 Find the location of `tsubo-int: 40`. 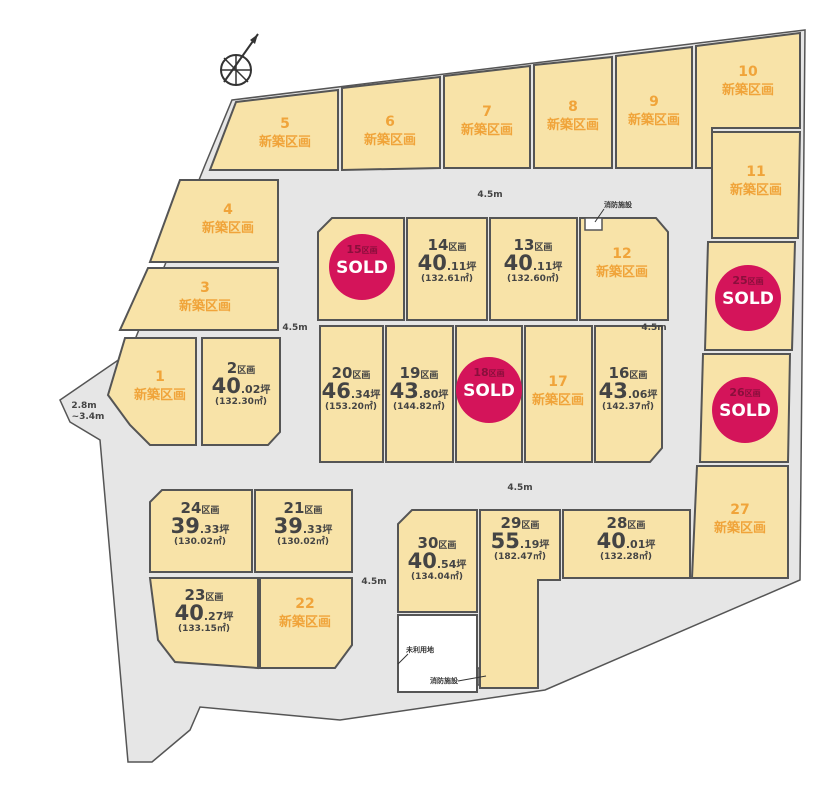

tsubo-int: 40 is located at coordinates (432, 263).